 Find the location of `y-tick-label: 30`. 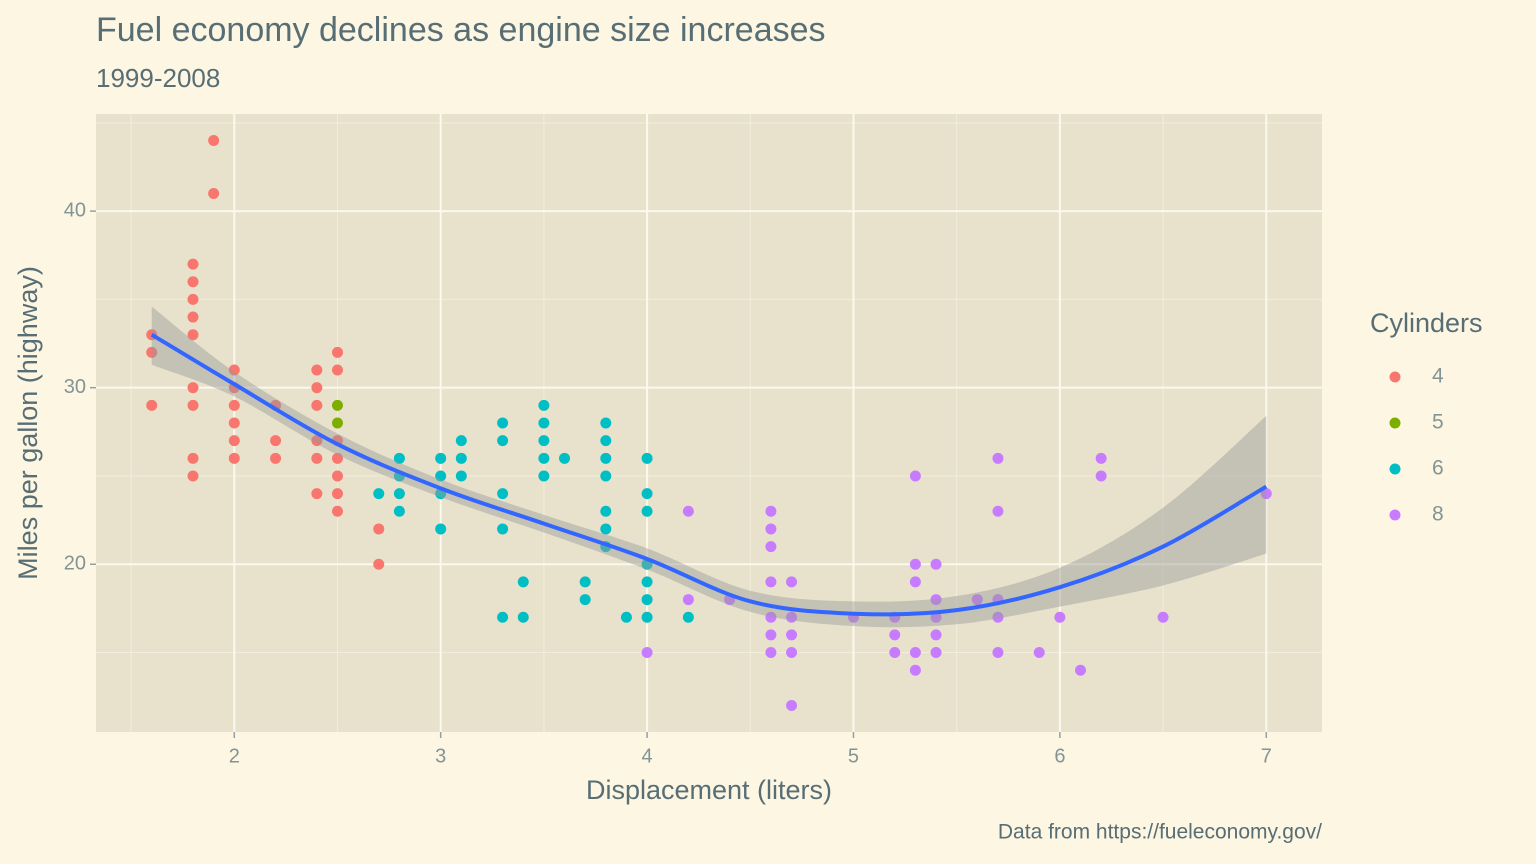

y-tick-label: 30 is located at coordinates (75, 387).